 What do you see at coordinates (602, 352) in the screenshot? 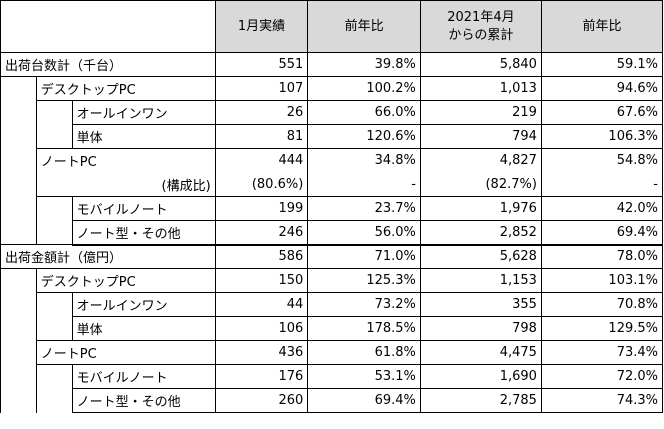
I see `cell-yoy-cumulative: 73.4%` at bounding box center [602, 352].